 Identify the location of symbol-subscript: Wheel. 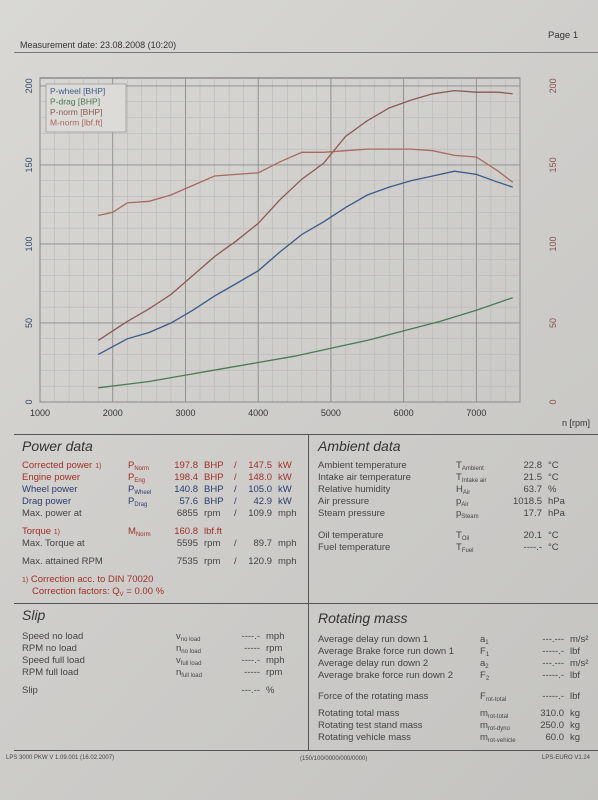
(143, 493).